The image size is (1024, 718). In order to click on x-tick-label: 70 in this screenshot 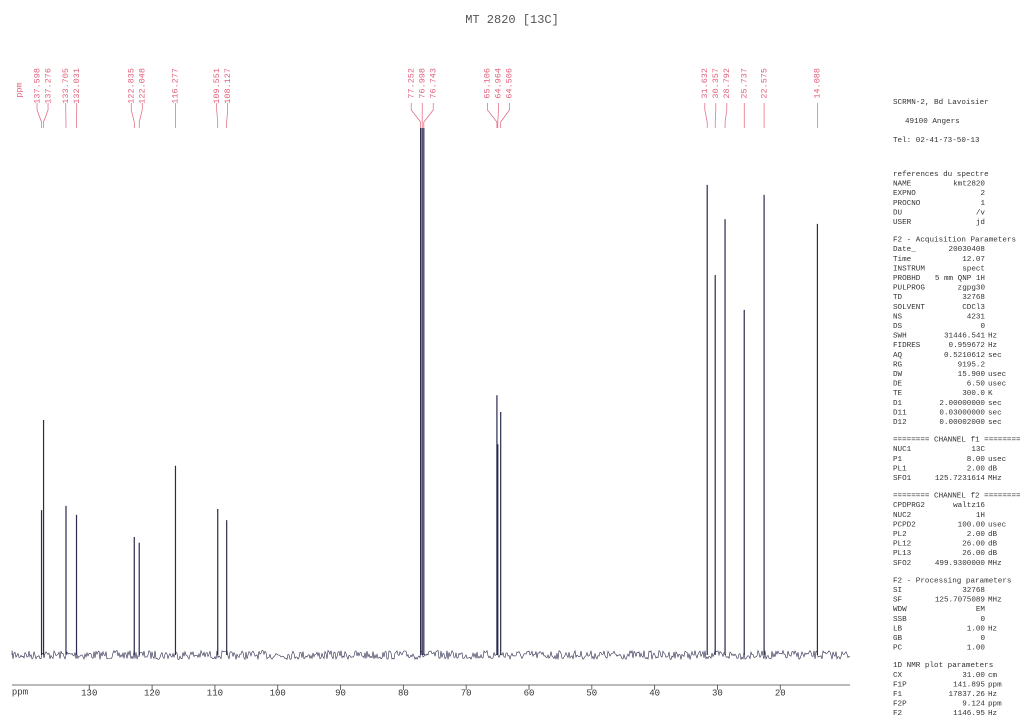, I will do `click(466, 693)`.